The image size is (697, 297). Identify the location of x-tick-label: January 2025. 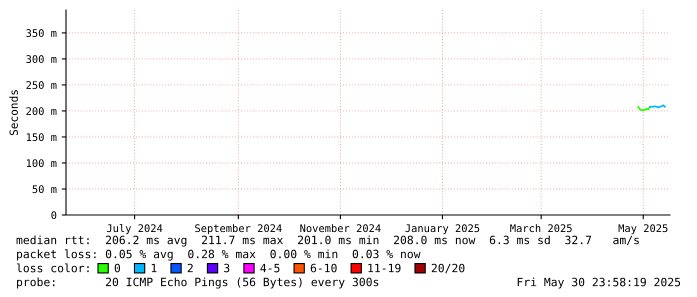
(442, 229).